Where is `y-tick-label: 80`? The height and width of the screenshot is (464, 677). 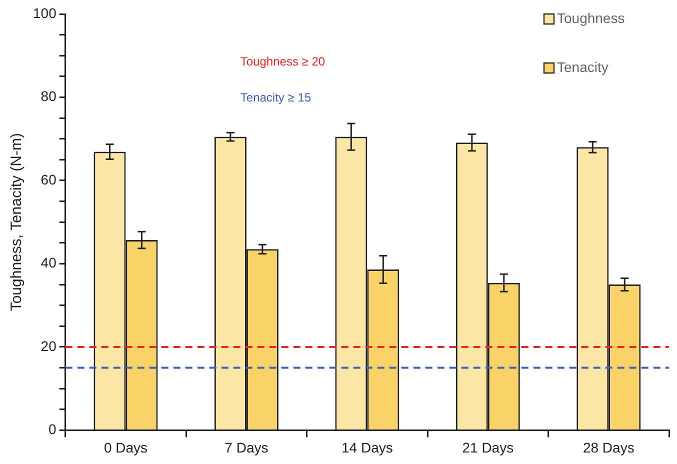 y-tick-label: 80 is located at coordinates (48, 96).